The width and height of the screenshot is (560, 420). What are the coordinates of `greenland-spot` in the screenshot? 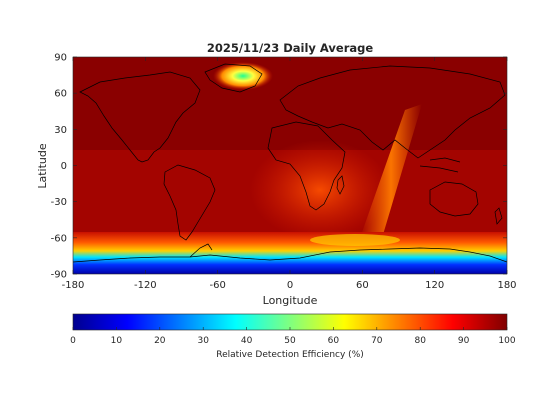 It's located at (243, 76).